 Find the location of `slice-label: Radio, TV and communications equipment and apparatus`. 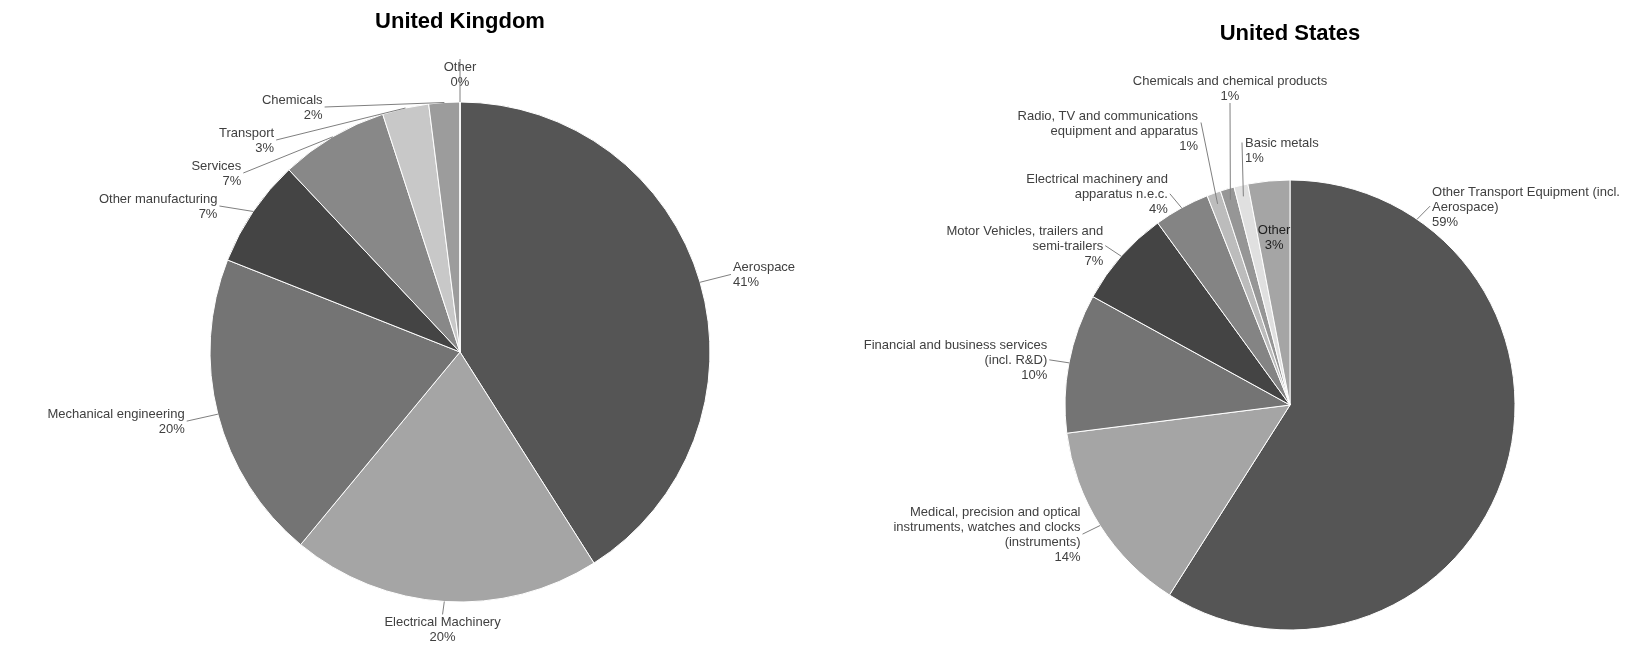

slice-label: Radio, TV and communications equipment and apparatus is located at coordinates (1108, 122).